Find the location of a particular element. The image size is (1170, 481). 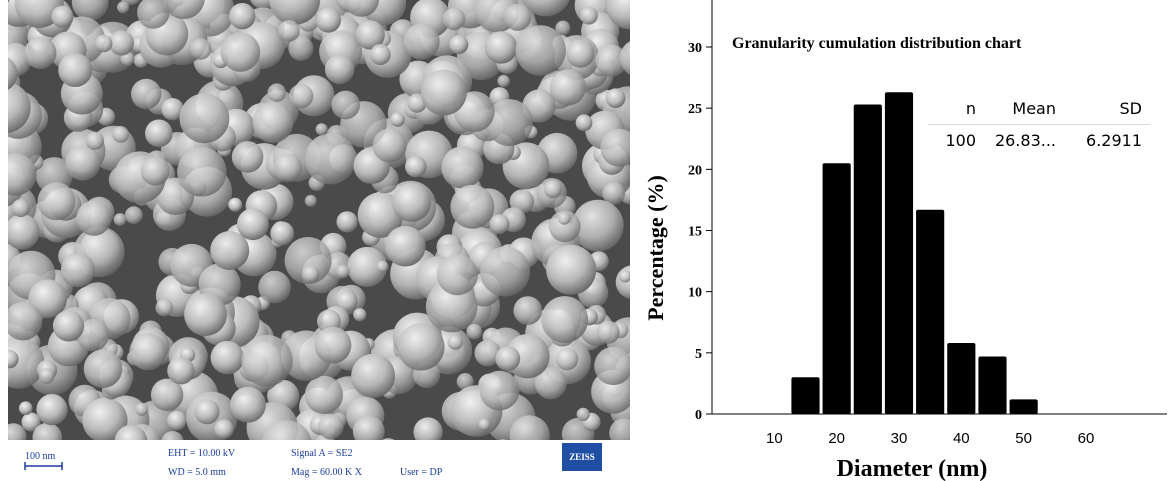

zeiss-logo: ZEISS is located at coordinates (582, 457).